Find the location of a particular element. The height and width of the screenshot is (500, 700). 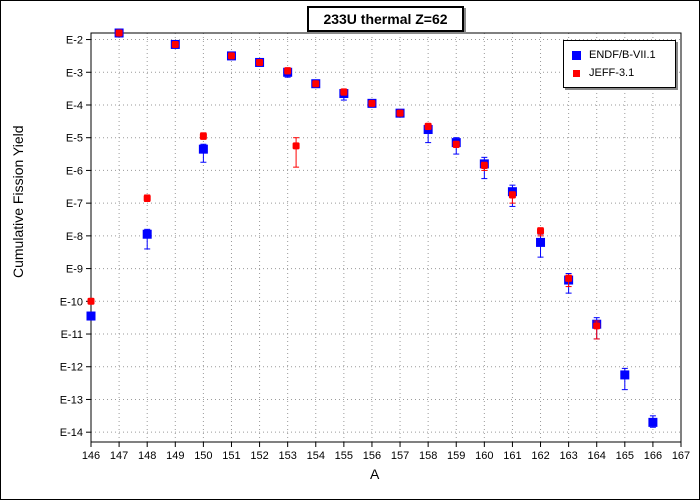

legend-label-endf: ENDF/B-VII.1 is located at coordinates (622, 55).